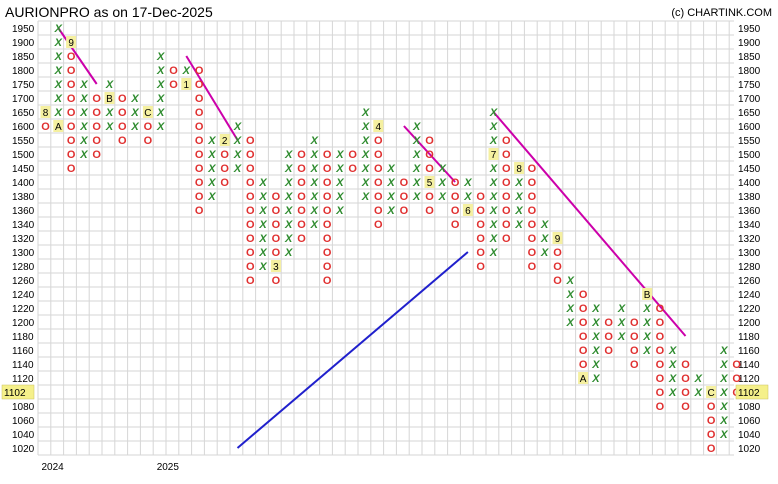 Image resolution: width=778 pixels, height=484 pixels. Describe the element at coordinates (23, 155) in the screenshot. I see `y-tick-label: 1500` at that location.